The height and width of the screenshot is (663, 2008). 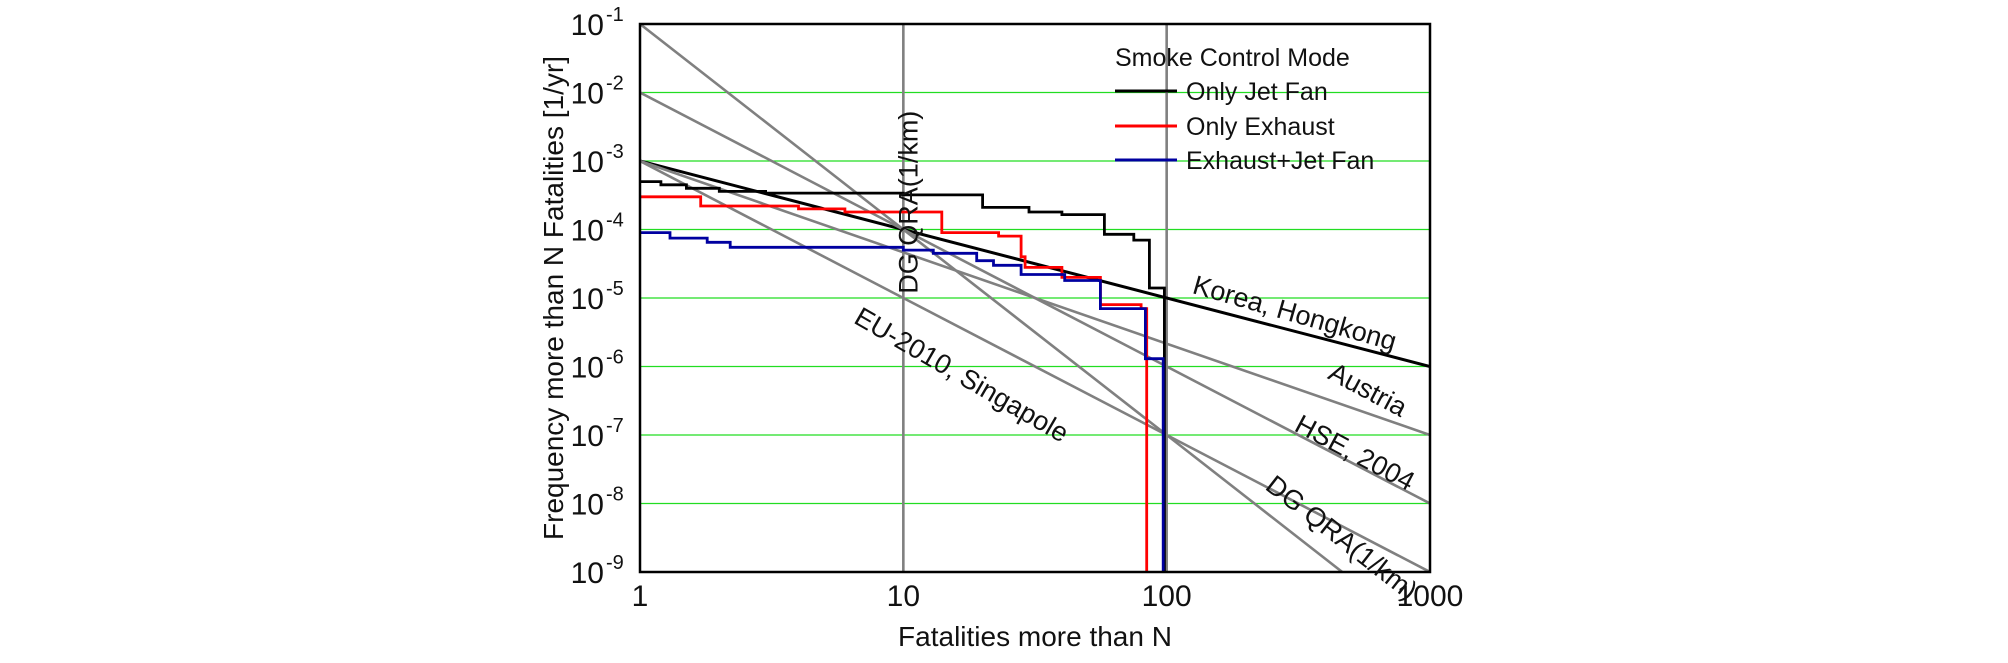 I want to click on y-tick-exponent-1: -8, so click(x=615, y=495).